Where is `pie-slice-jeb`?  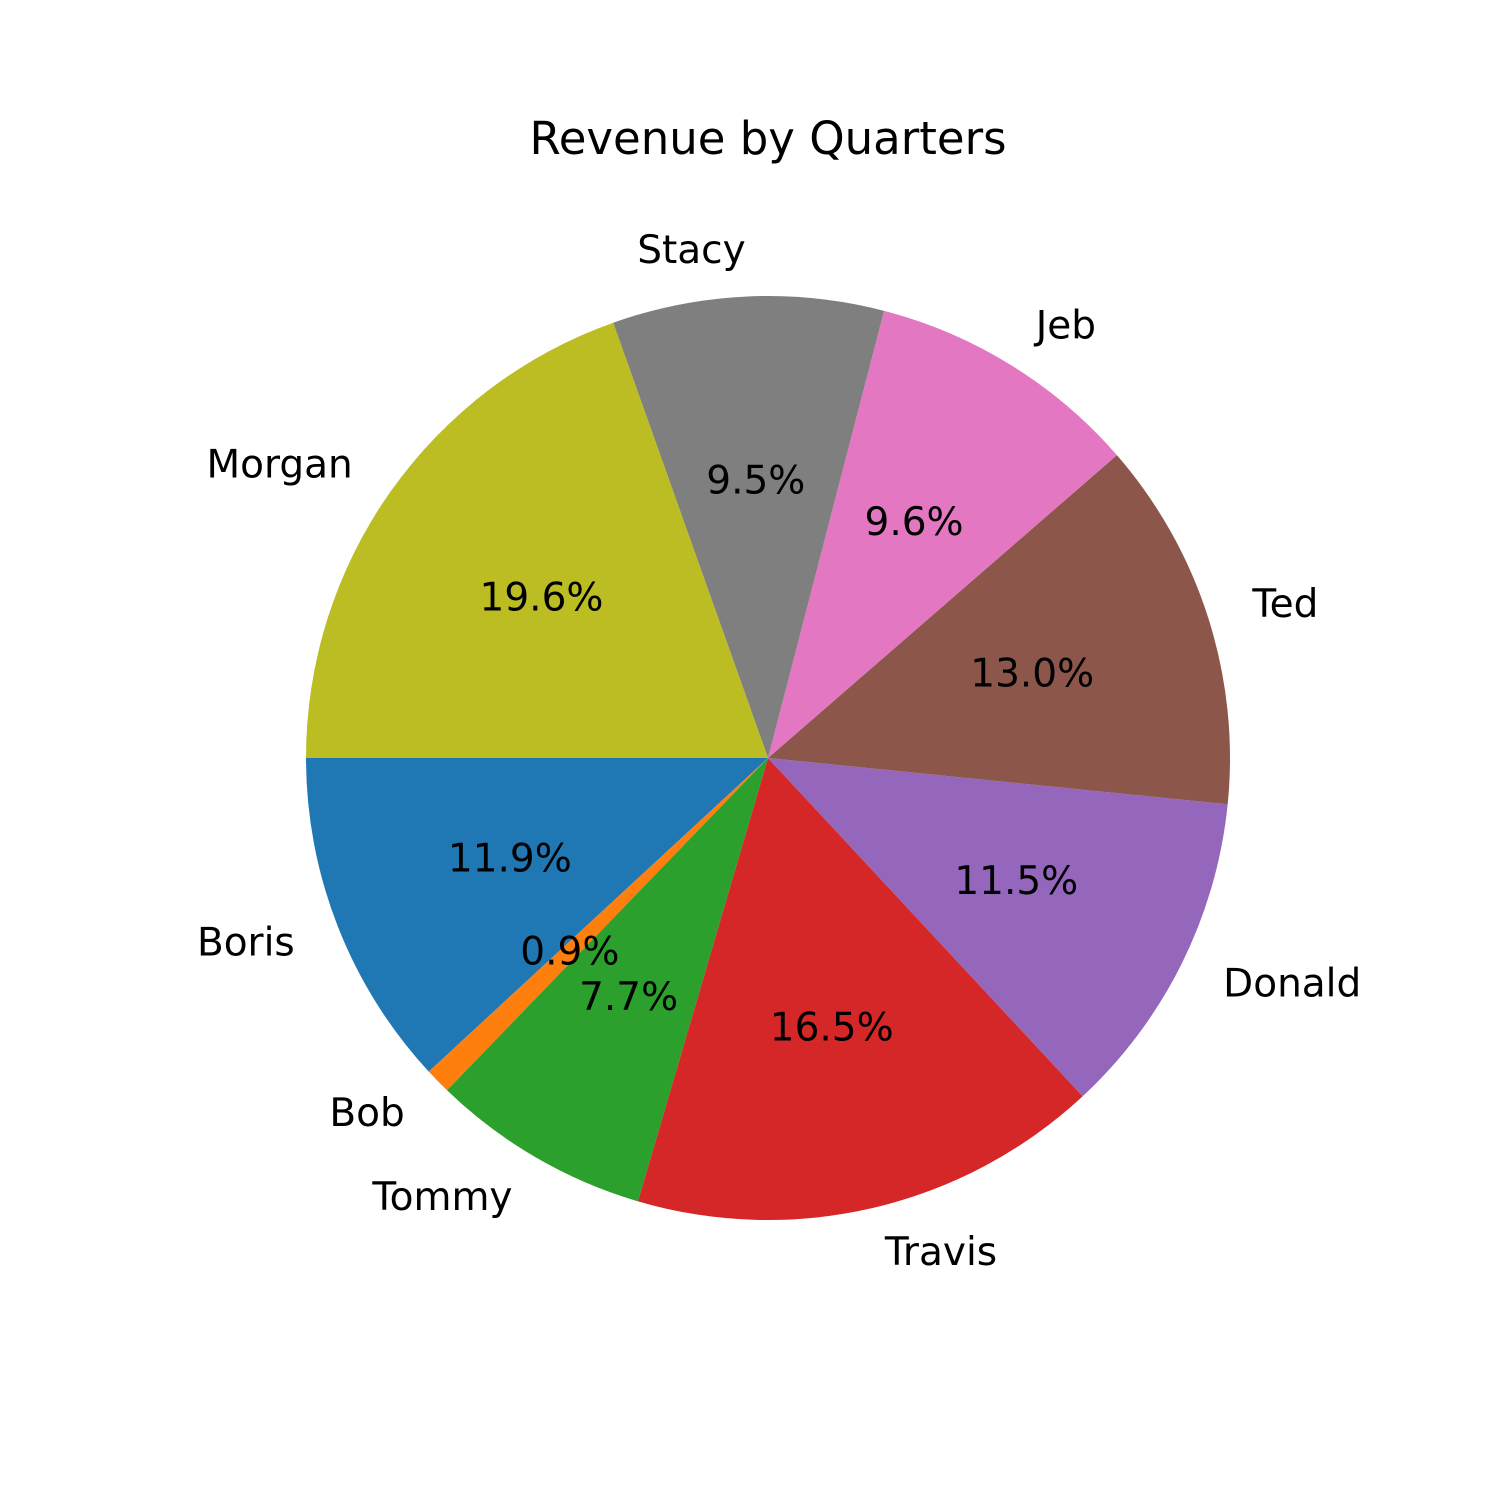 pie-slice-jeb is located at coordinates (942, 534).